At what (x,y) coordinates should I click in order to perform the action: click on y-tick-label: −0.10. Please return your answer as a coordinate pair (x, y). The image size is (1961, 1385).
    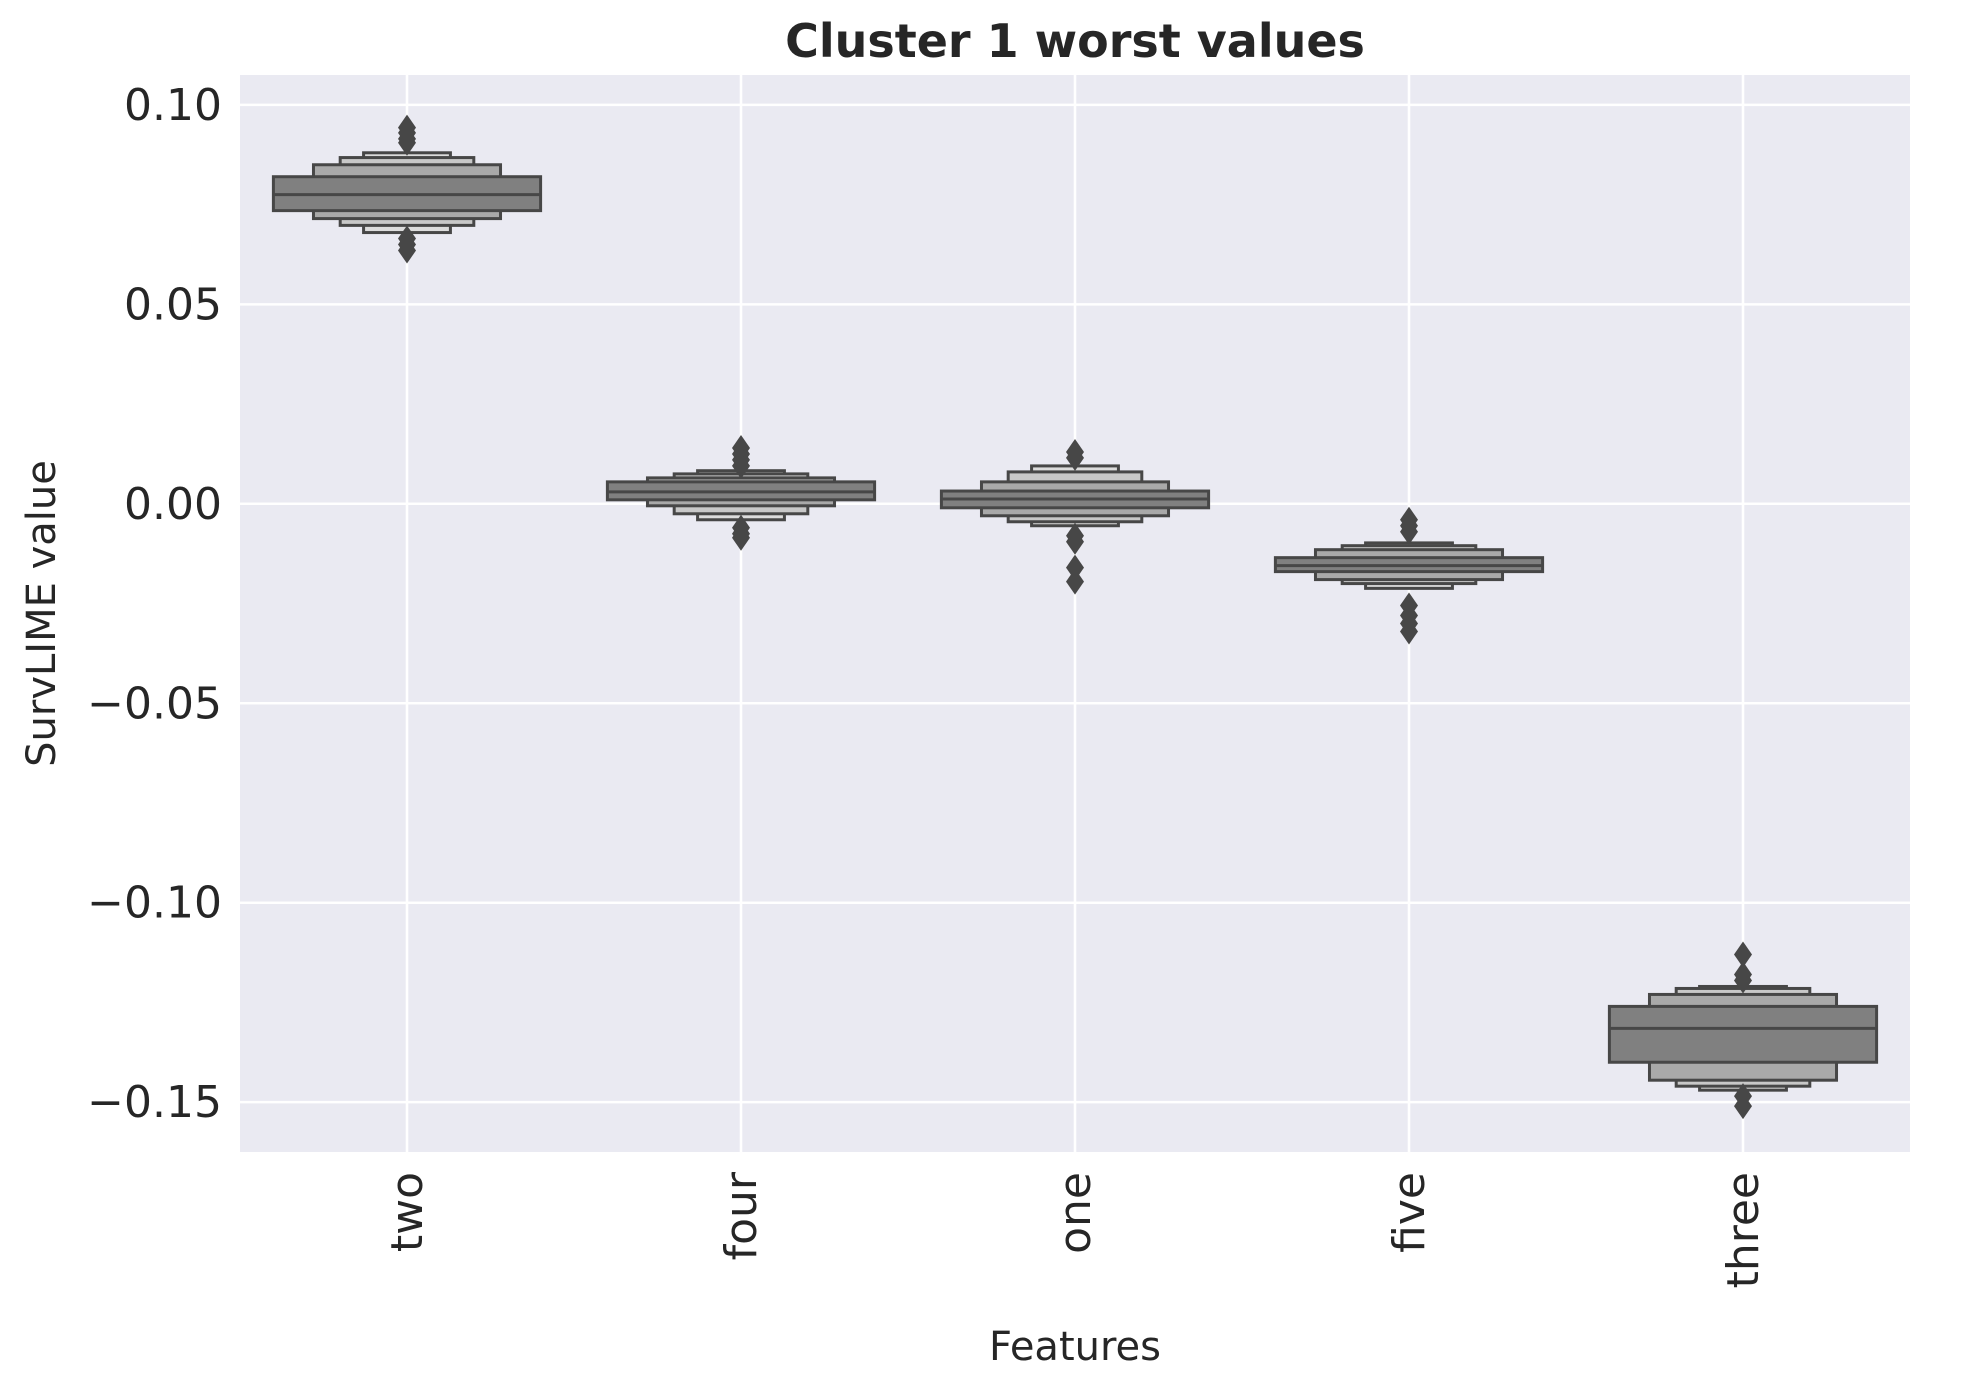
    Looking at the image, I should click on (154, 903).